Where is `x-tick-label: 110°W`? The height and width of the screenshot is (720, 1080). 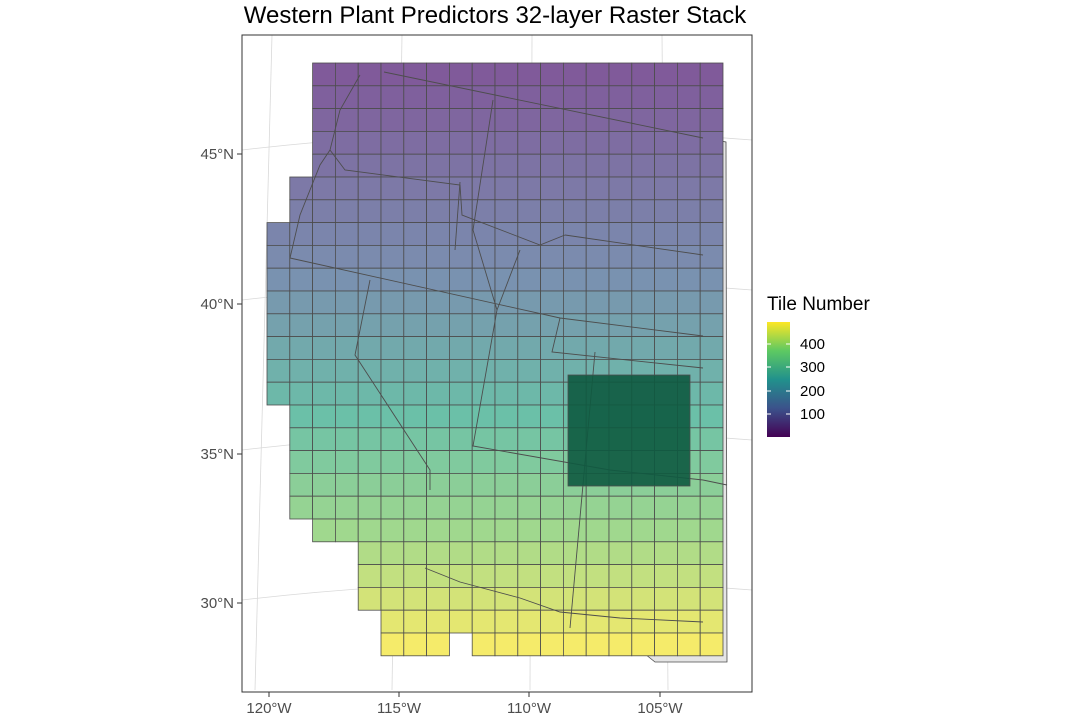 x-tick-label: 110°W is located at coordinates (529, 708).